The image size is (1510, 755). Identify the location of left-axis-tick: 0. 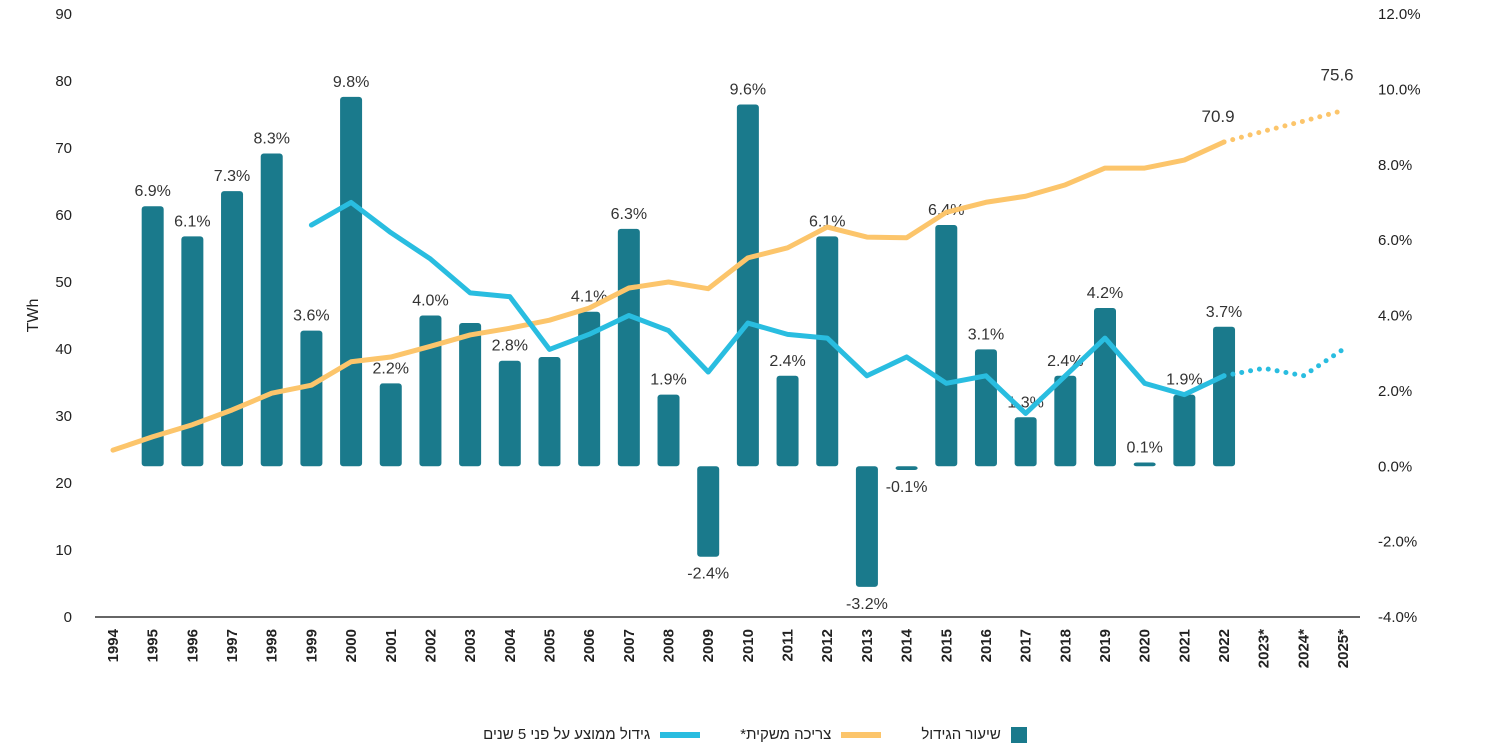
(68, 617).